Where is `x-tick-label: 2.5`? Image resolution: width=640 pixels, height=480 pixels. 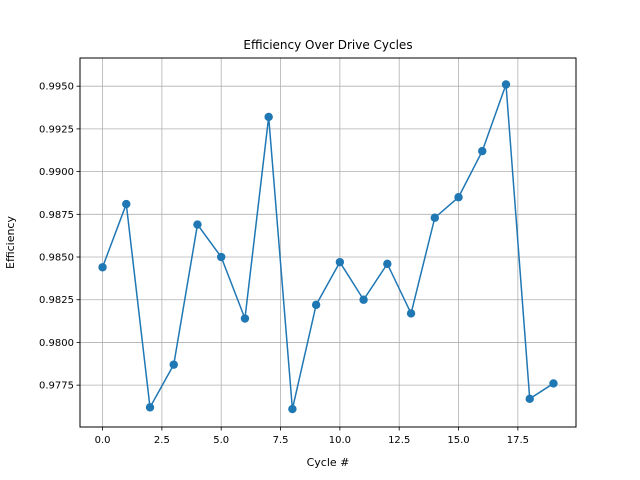 x-tick-label: 2.5 is located at coordinates (162, 440).